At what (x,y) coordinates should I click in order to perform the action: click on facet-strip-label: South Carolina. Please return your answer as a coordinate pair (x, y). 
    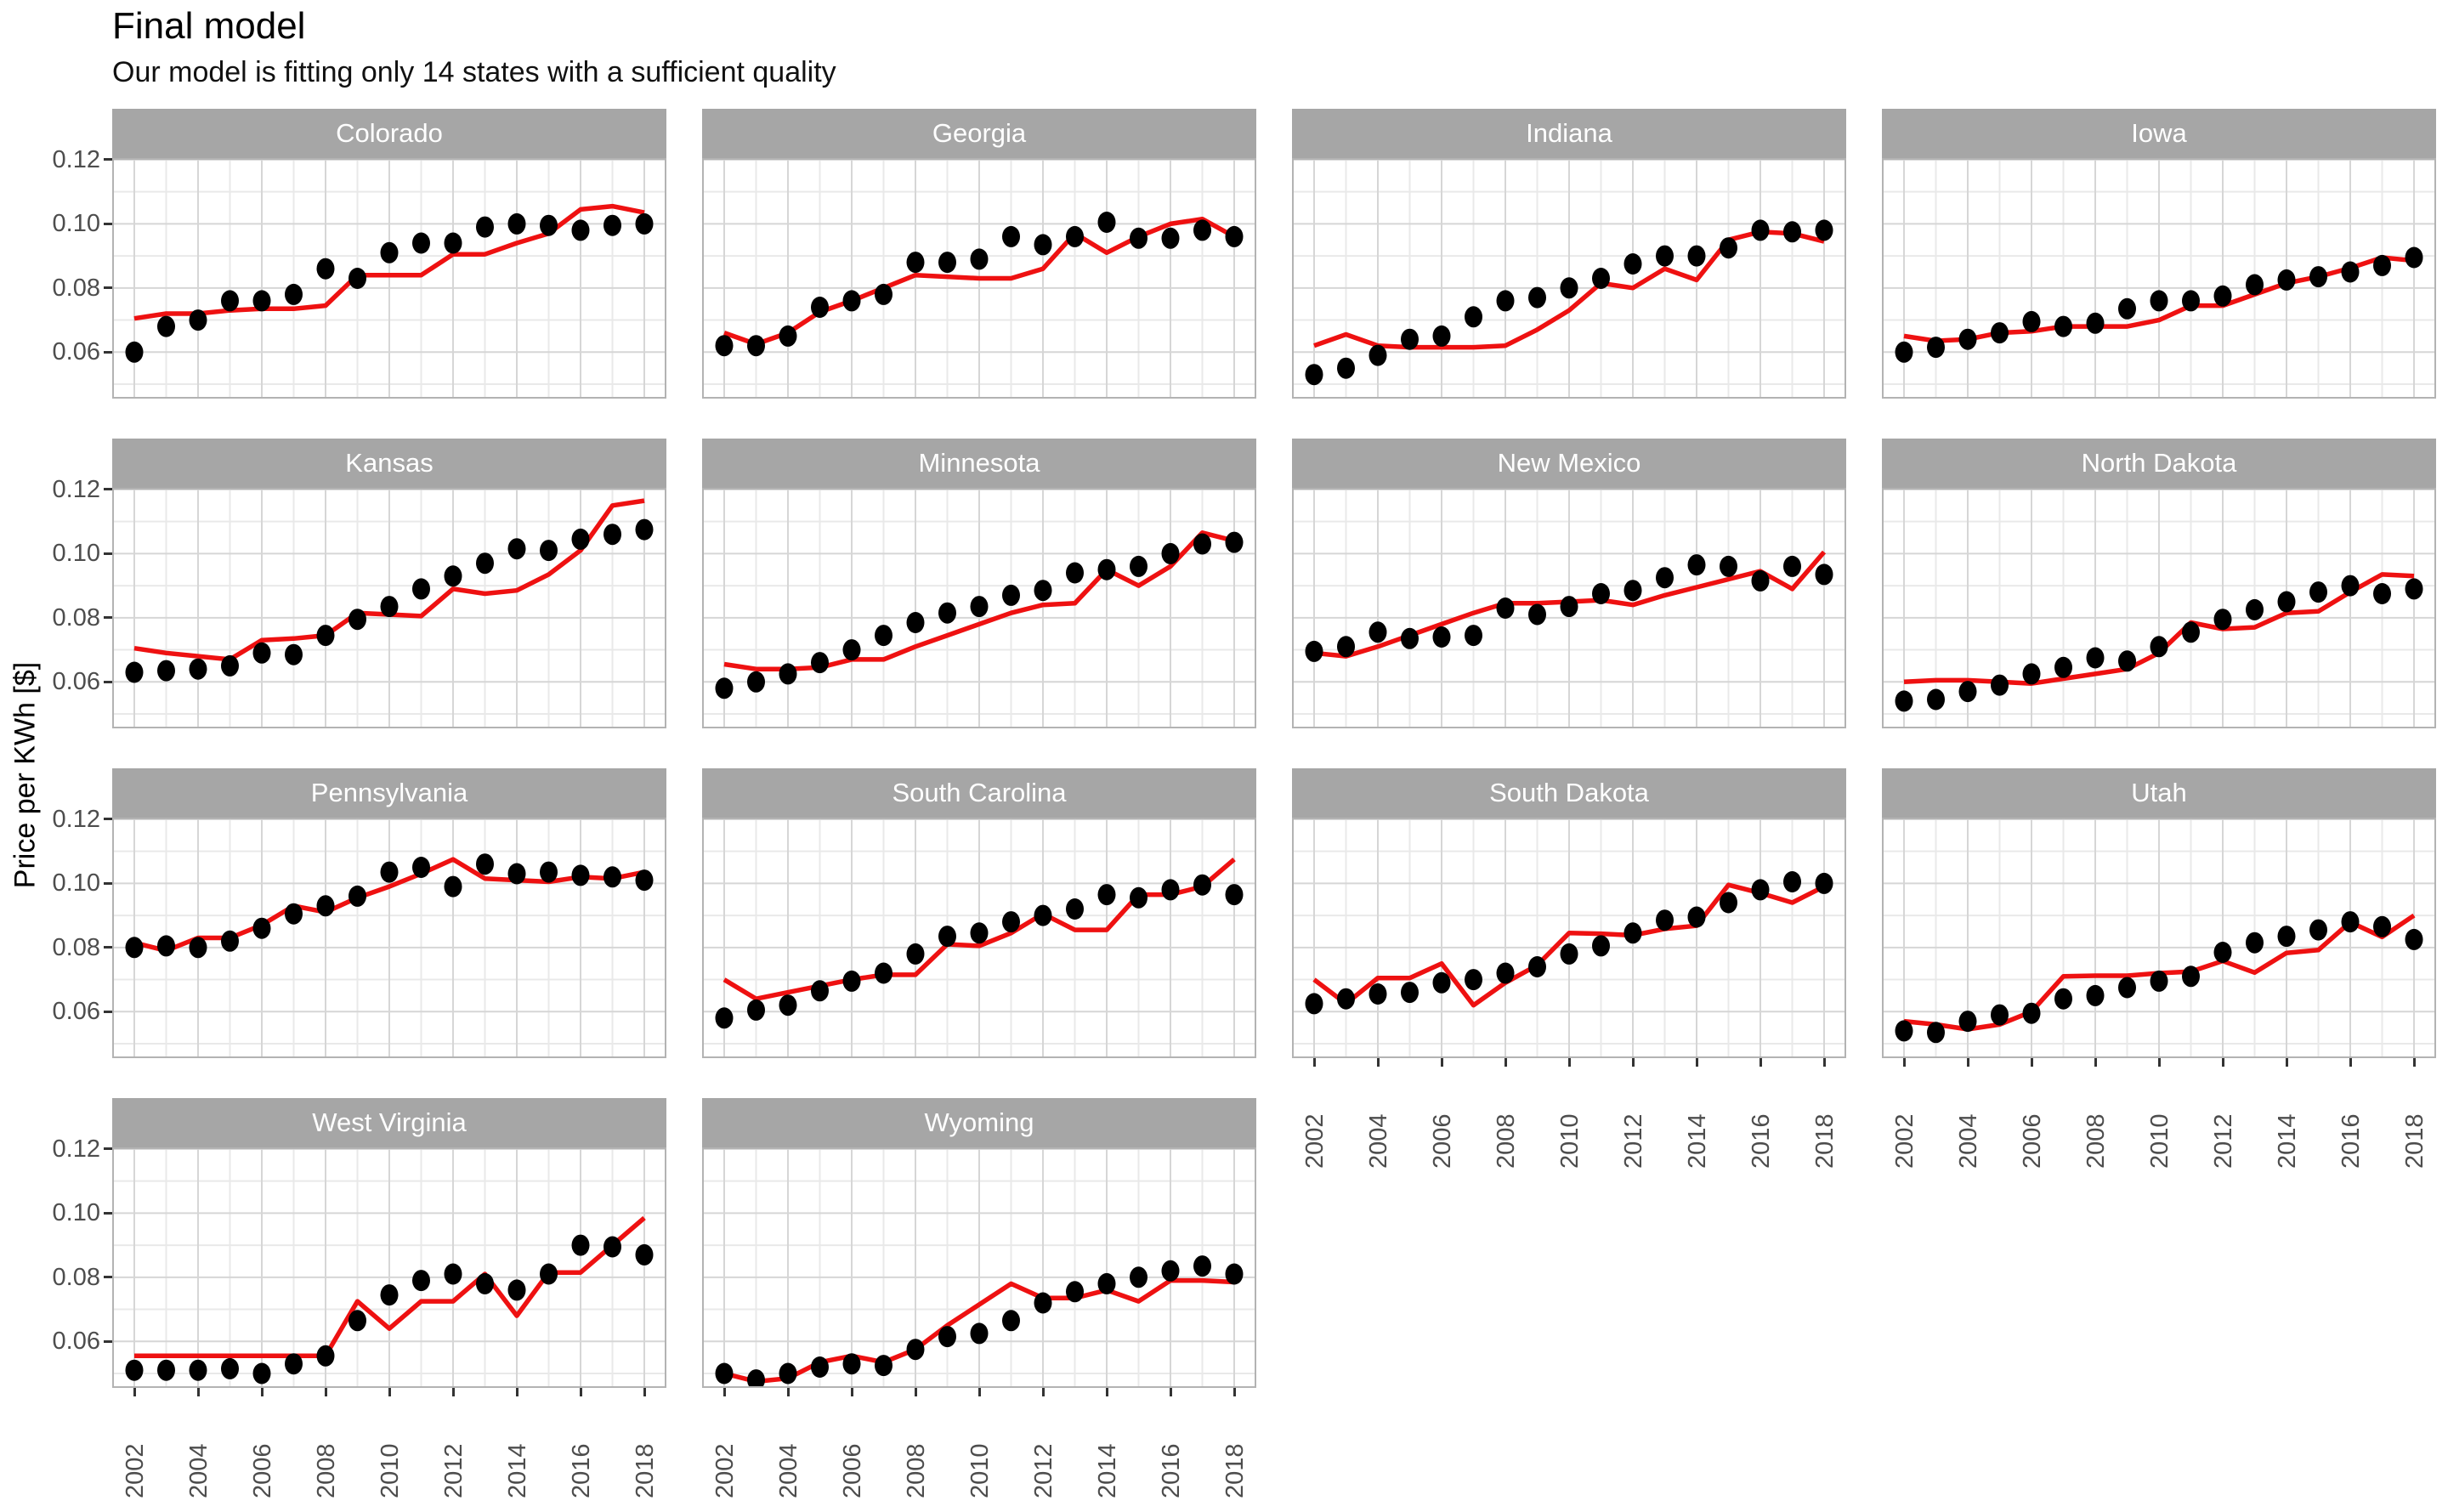
    Looking at the image, I should click on (980, 792).